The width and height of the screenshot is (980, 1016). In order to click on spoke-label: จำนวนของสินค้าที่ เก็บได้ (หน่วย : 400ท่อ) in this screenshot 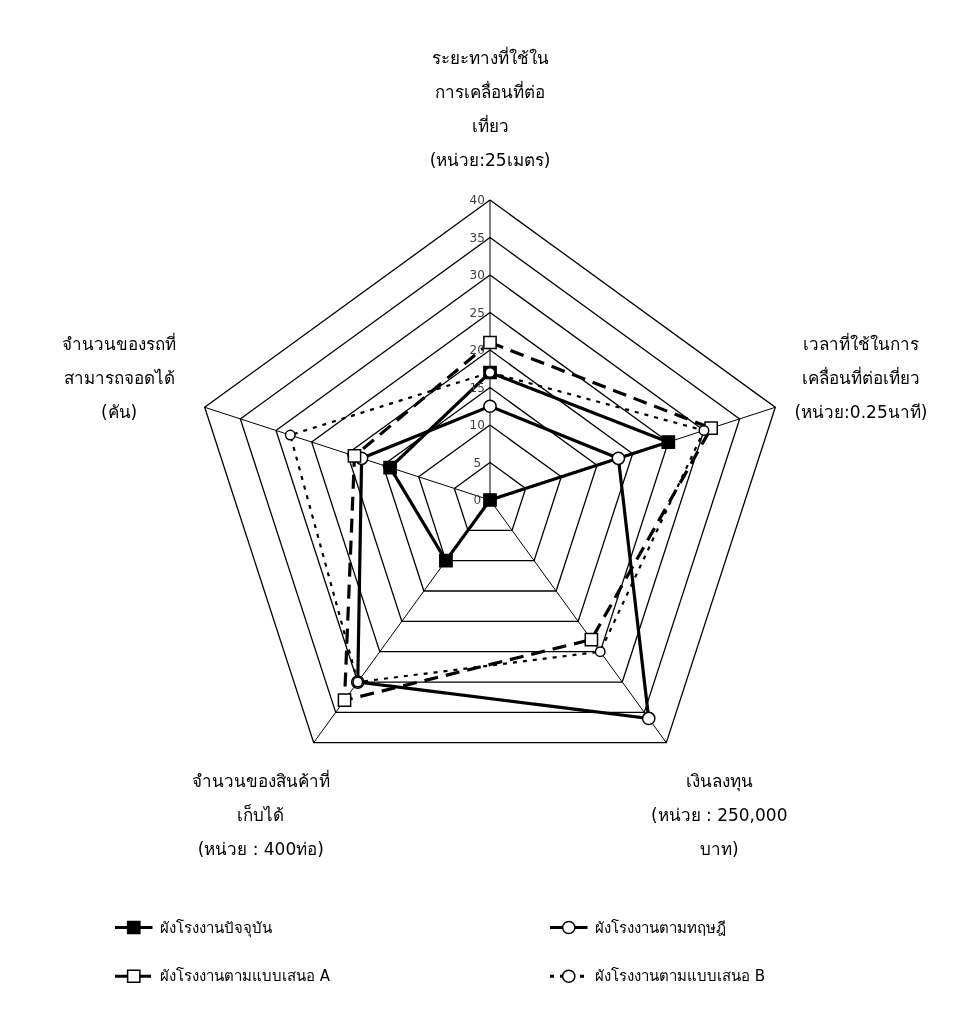, I will do `click(260, 813)`.